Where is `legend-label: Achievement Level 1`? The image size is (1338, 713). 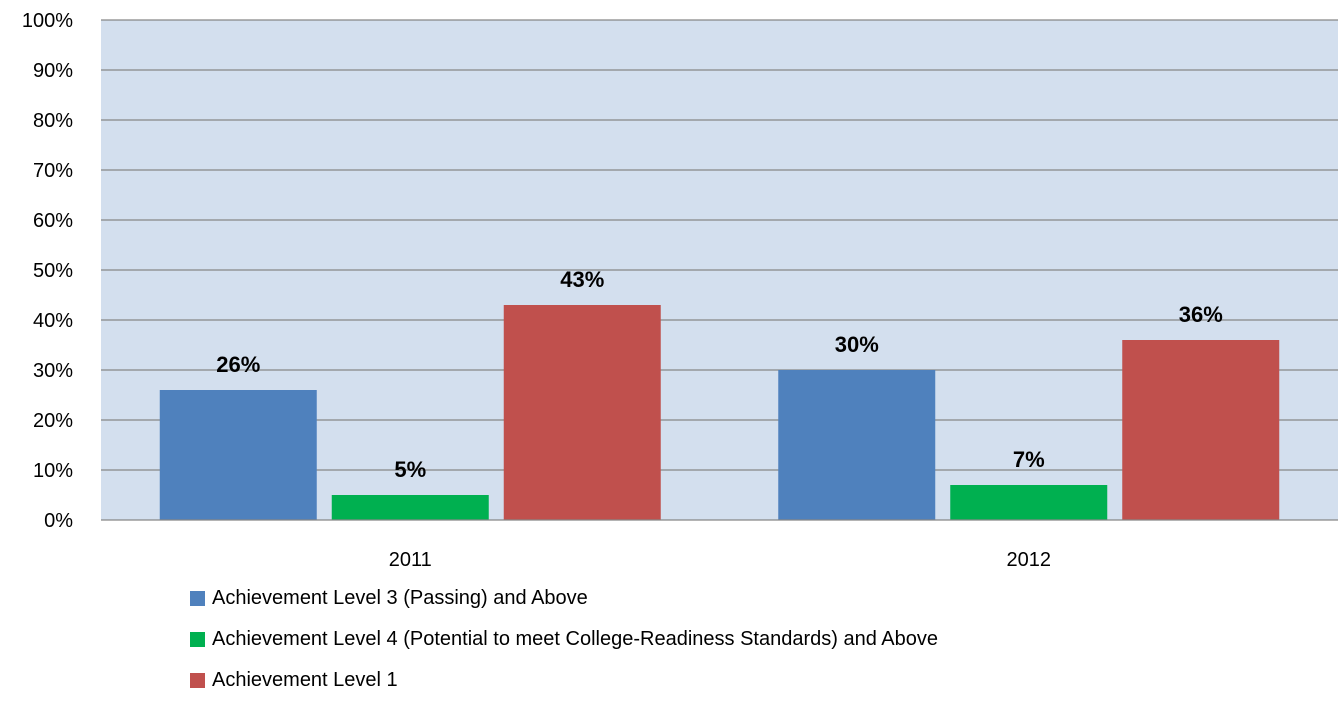
legend-label: Achievement Level 1 is located at coordinates (305, 679).